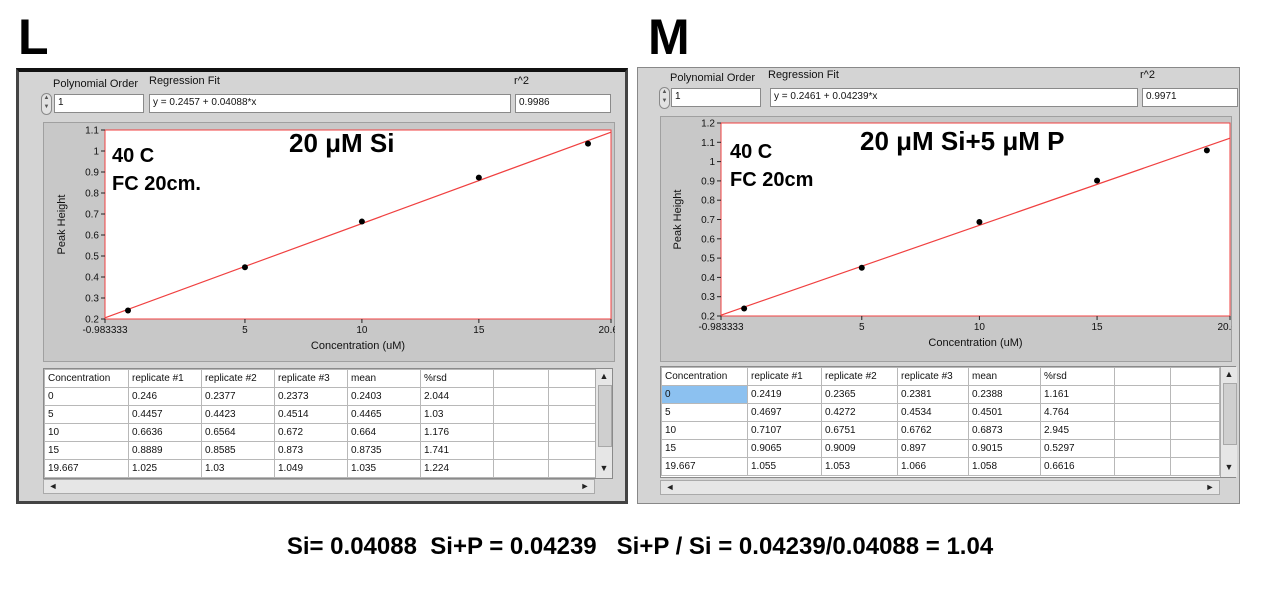  I want to click on table-row: 5 0.4457 0.4423 0.4514 0.4465 1.03, so click(320, 414).